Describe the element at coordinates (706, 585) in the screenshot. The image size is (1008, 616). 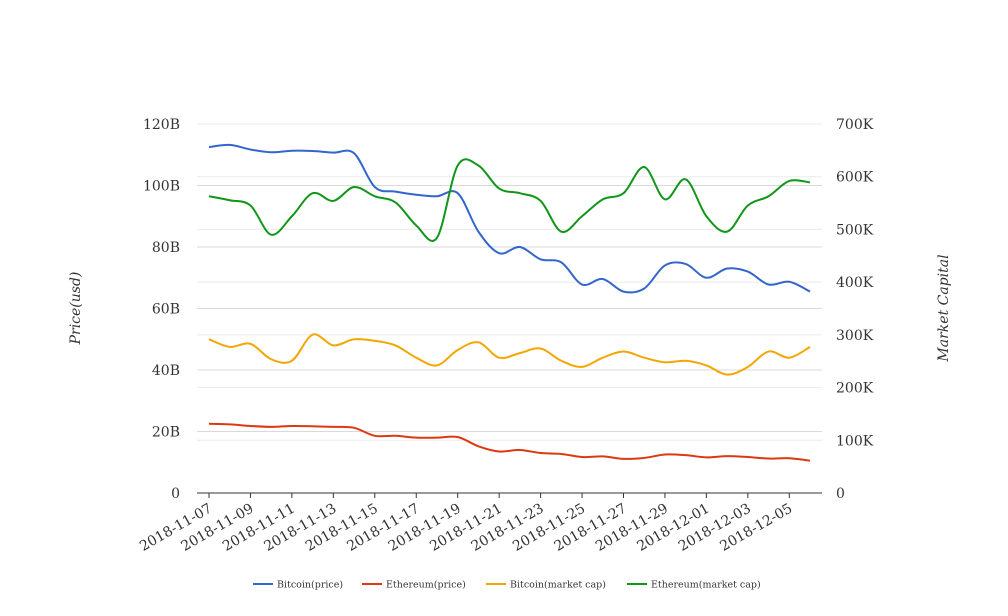
I see `legend-label-ethereum-market-cap: Ethereum(market cap)` at that location.